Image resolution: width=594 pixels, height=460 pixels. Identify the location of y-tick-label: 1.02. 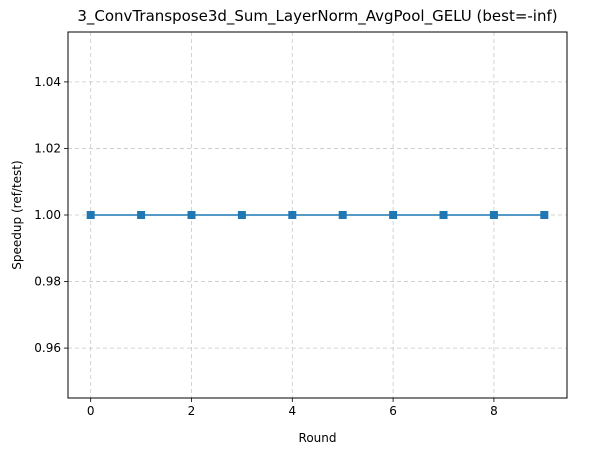
(47, 148).